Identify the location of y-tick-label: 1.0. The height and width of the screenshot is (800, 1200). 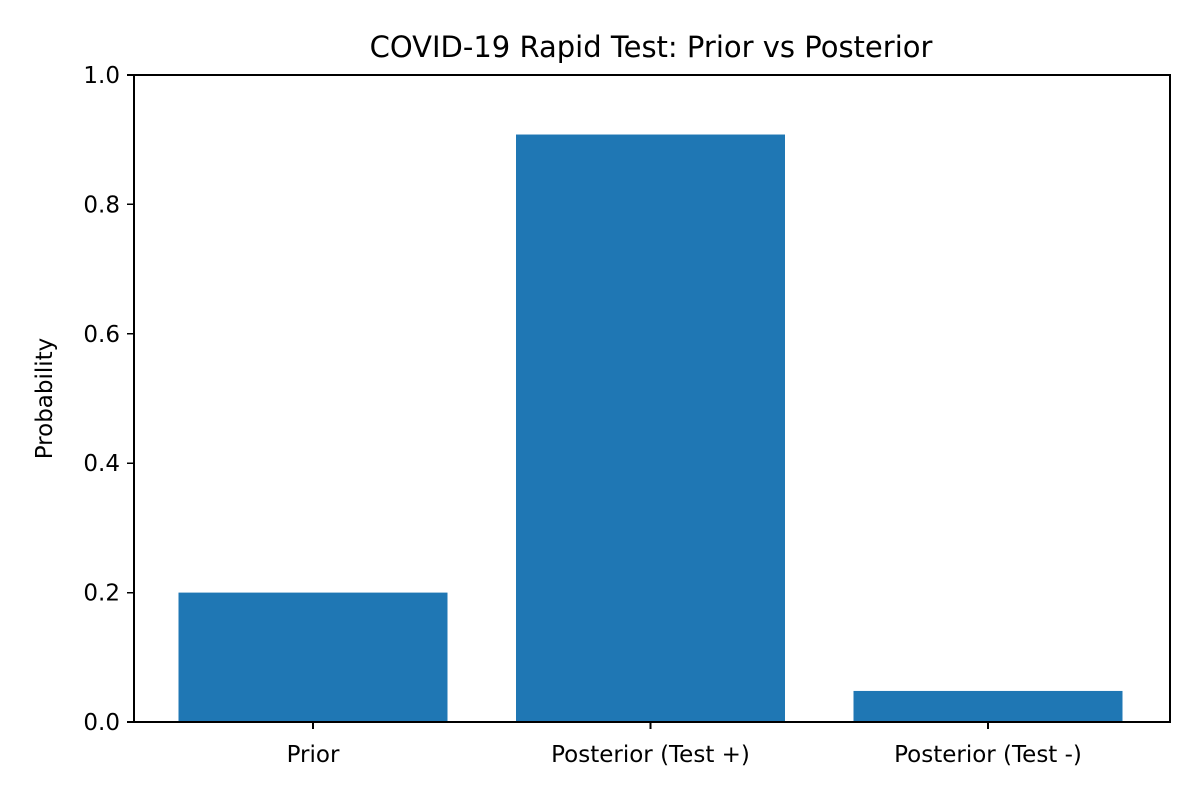
(101, 76).